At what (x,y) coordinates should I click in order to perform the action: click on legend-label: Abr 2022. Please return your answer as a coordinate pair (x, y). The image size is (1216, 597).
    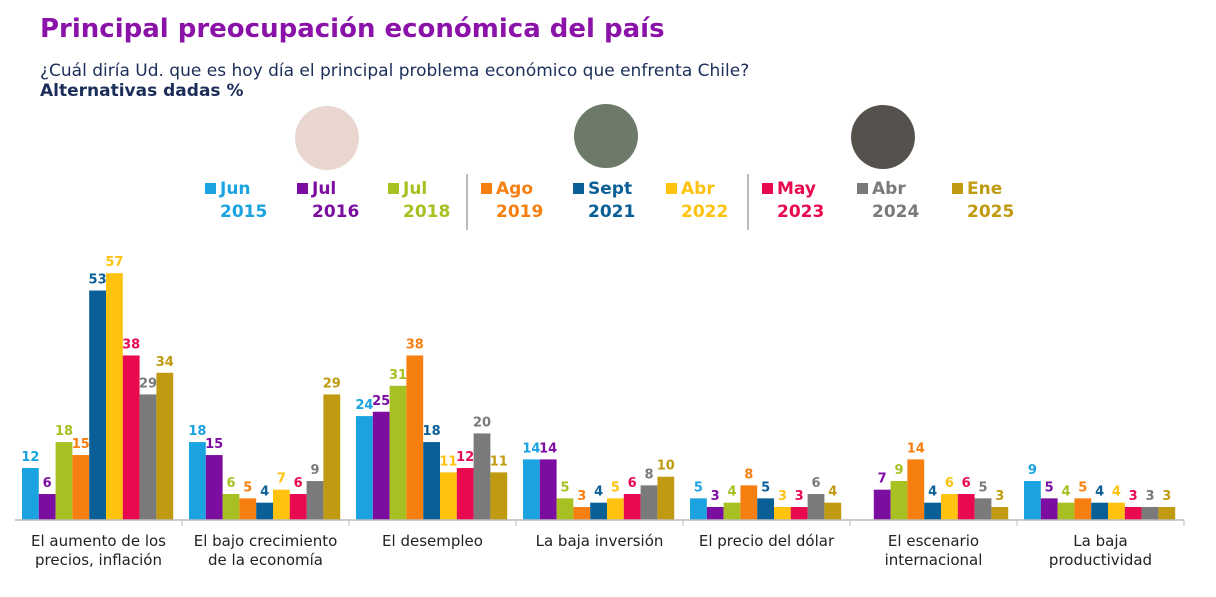
    Looking at the image, I should click on (705, 200).